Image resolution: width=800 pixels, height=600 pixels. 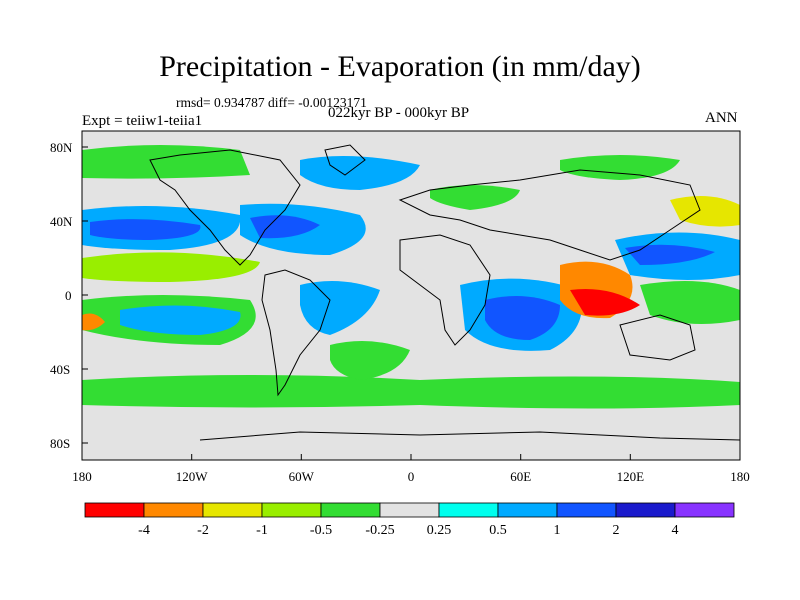 What do you see at coordinates (557, 530) in the screenshot?
I see `colorbar-label-7: 1` at bounding box center [557, 530].